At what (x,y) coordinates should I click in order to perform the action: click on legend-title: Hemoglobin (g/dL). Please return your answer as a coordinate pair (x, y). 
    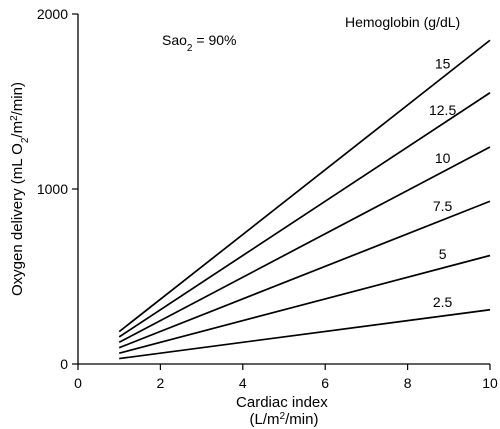
    Looking at the image, I should click on (402, 22).